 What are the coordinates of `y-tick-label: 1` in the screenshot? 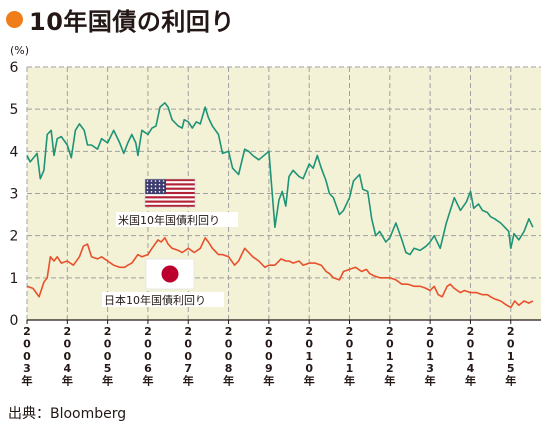 It's located at (14, 279).